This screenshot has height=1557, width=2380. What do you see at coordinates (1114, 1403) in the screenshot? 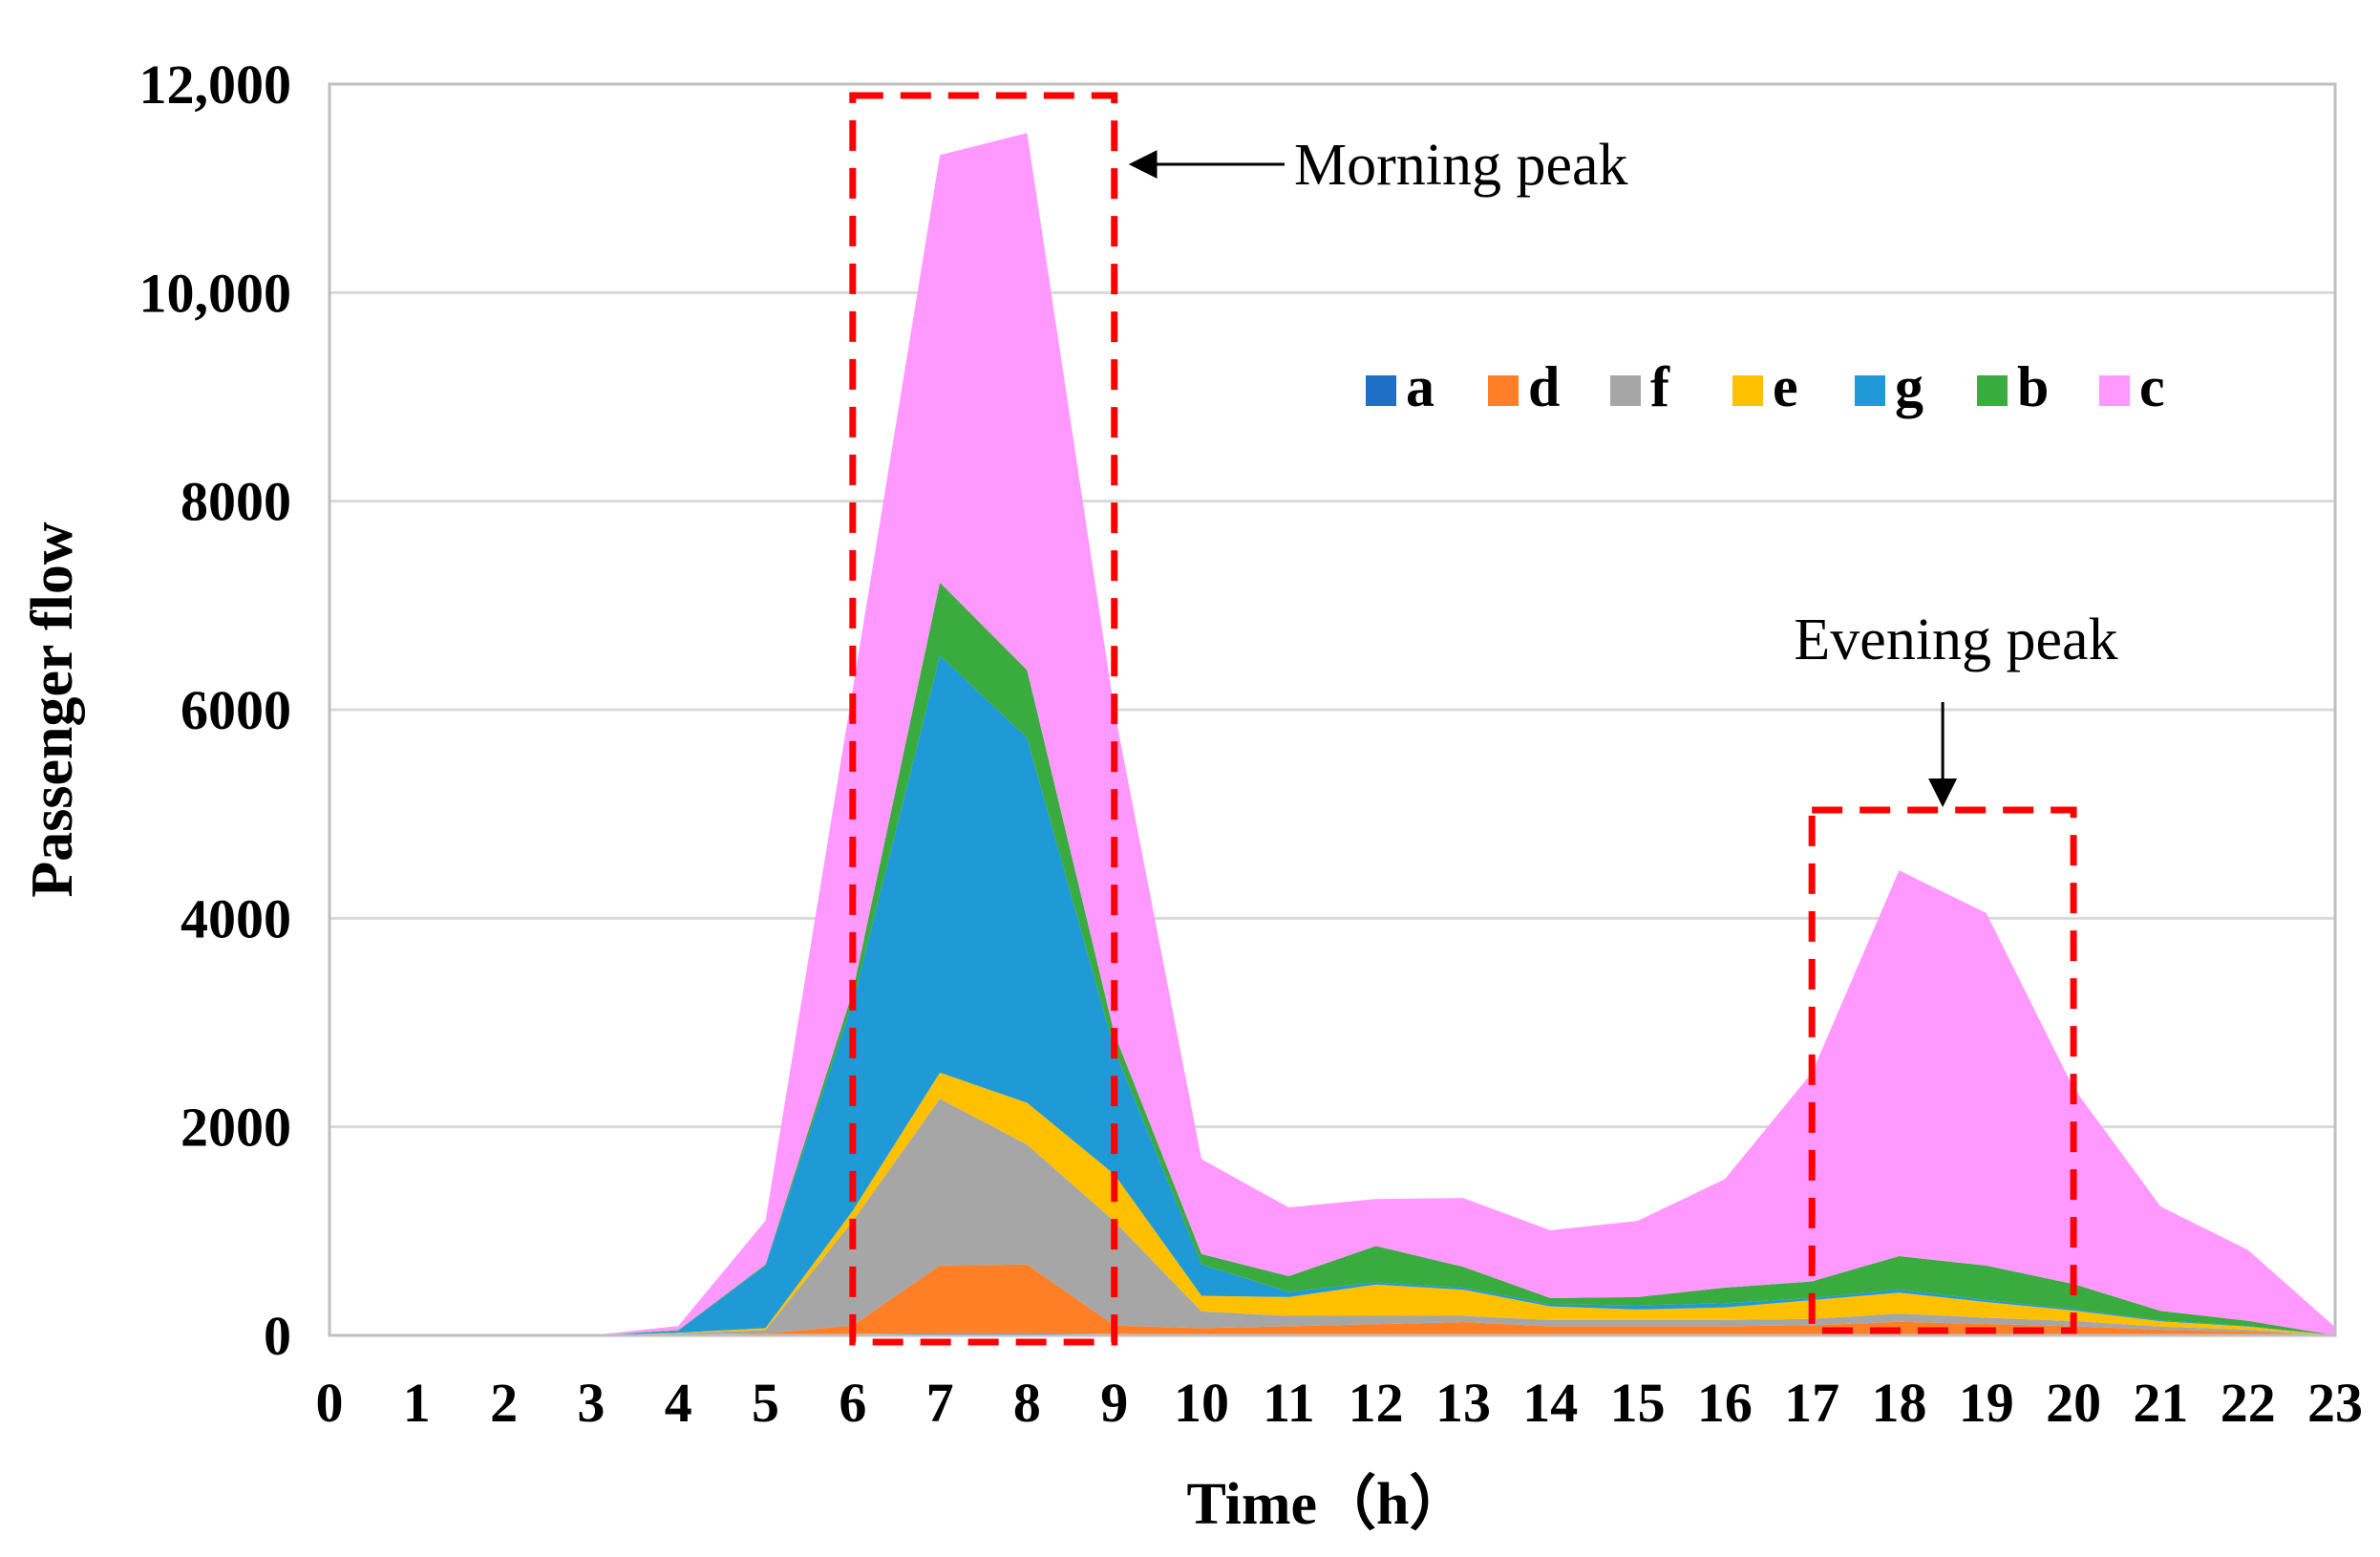
I see `x-tick-label: 9` at bounding box center [1114, 1403].